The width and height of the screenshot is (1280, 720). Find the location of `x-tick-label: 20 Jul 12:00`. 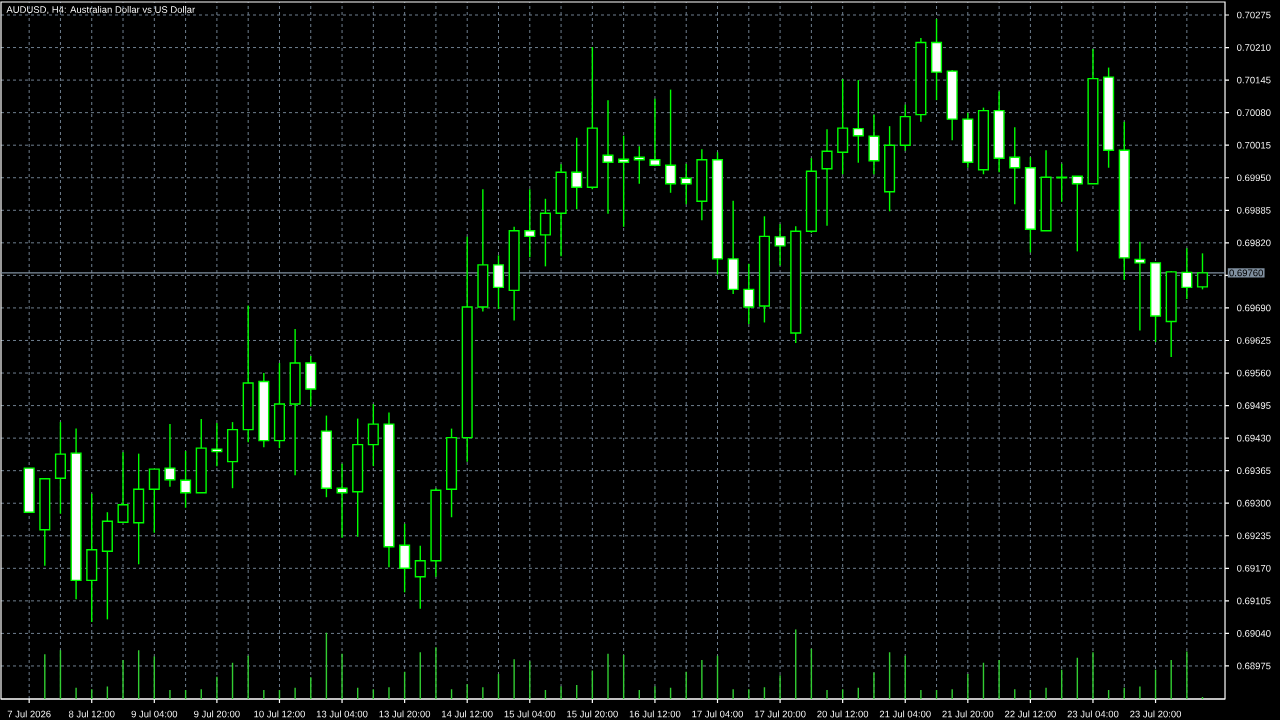

x-tick-label: 20 Jul 12:00 is located at coordinates (843, 714).